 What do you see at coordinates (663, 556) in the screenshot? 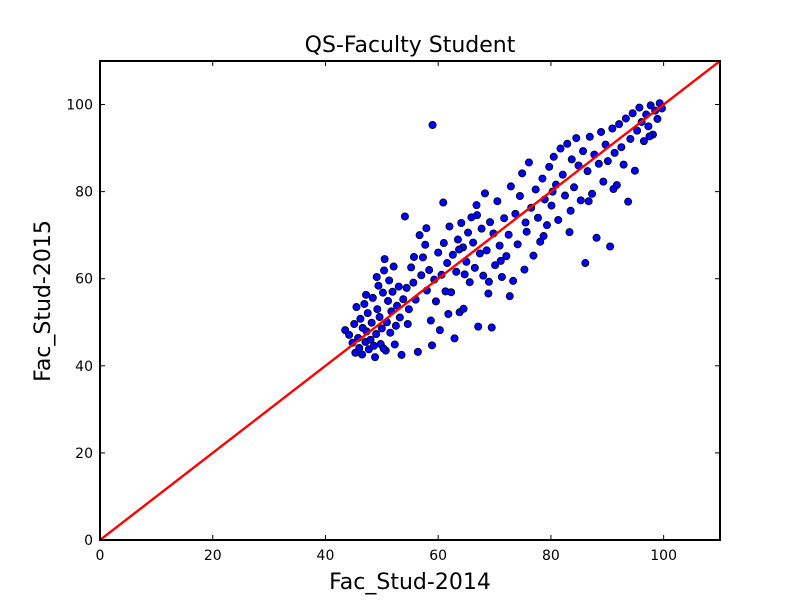
I see `x-tick-label: 100` at bounding box center [663, 556].